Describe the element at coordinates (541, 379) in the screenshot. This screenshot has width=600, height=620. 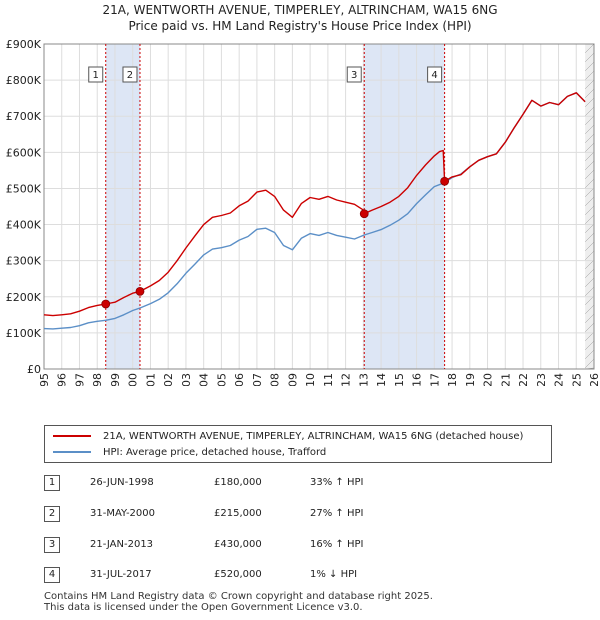
I see `x-tick-label: 2023` at that location.